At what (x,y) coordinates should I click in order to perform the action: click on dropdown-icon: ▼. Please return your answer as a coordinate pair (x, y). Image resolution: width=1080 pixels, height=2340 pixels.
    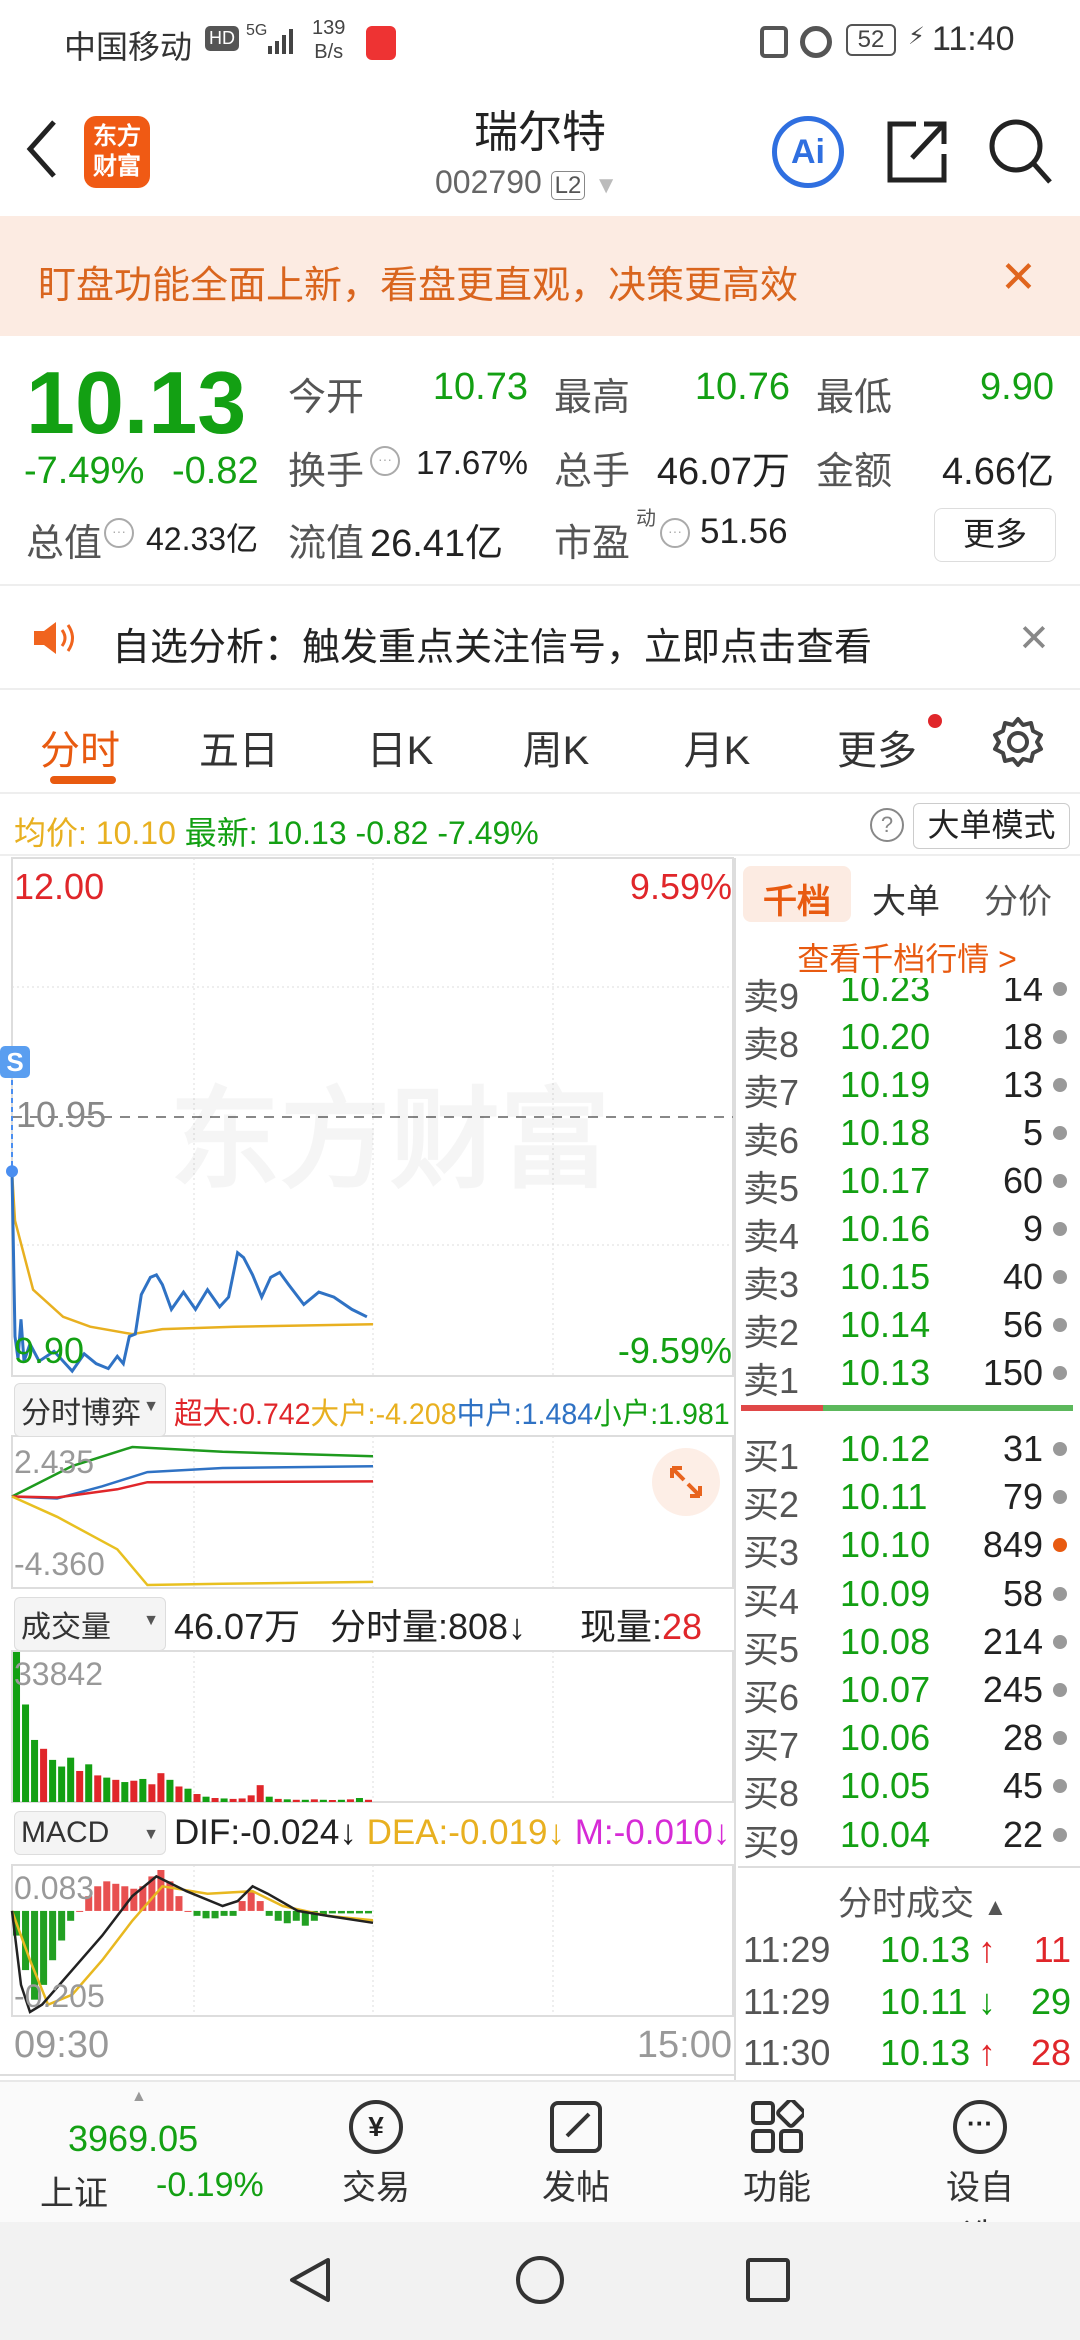
    Looking at the image, I should click on (151, 1834).